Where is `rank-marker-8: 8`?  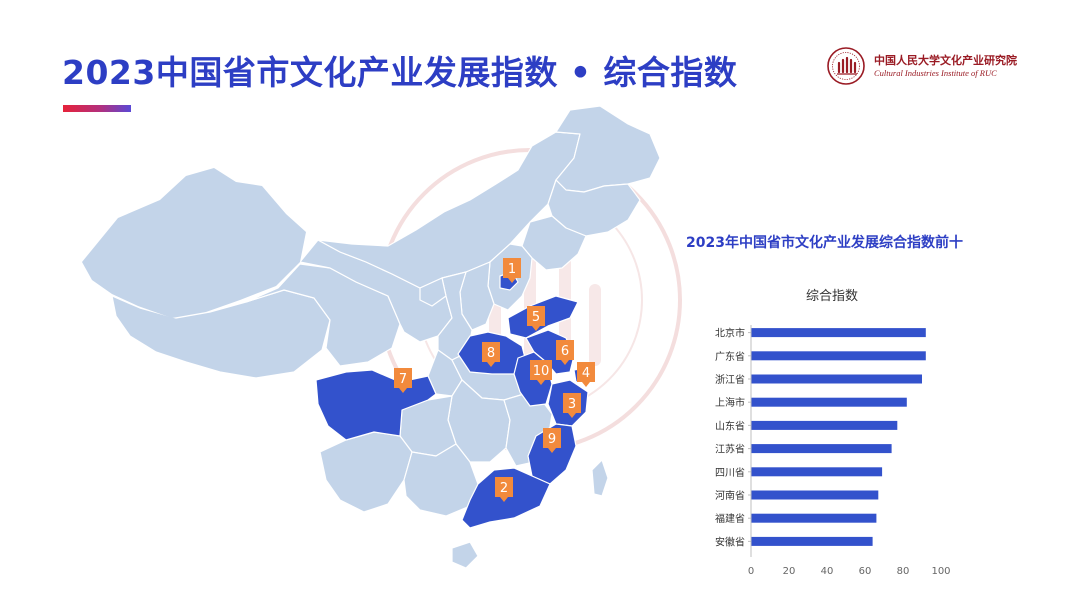 rank-marker-8: 8 is located at coordinates (491, 354).